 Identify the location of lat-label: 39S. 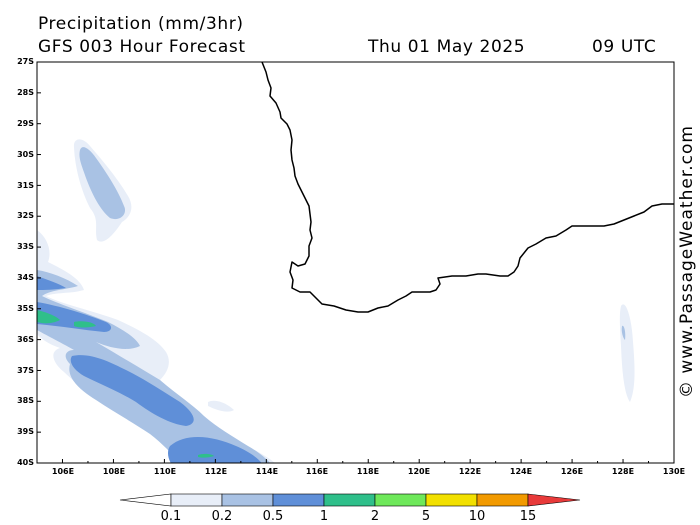
(25, 431).